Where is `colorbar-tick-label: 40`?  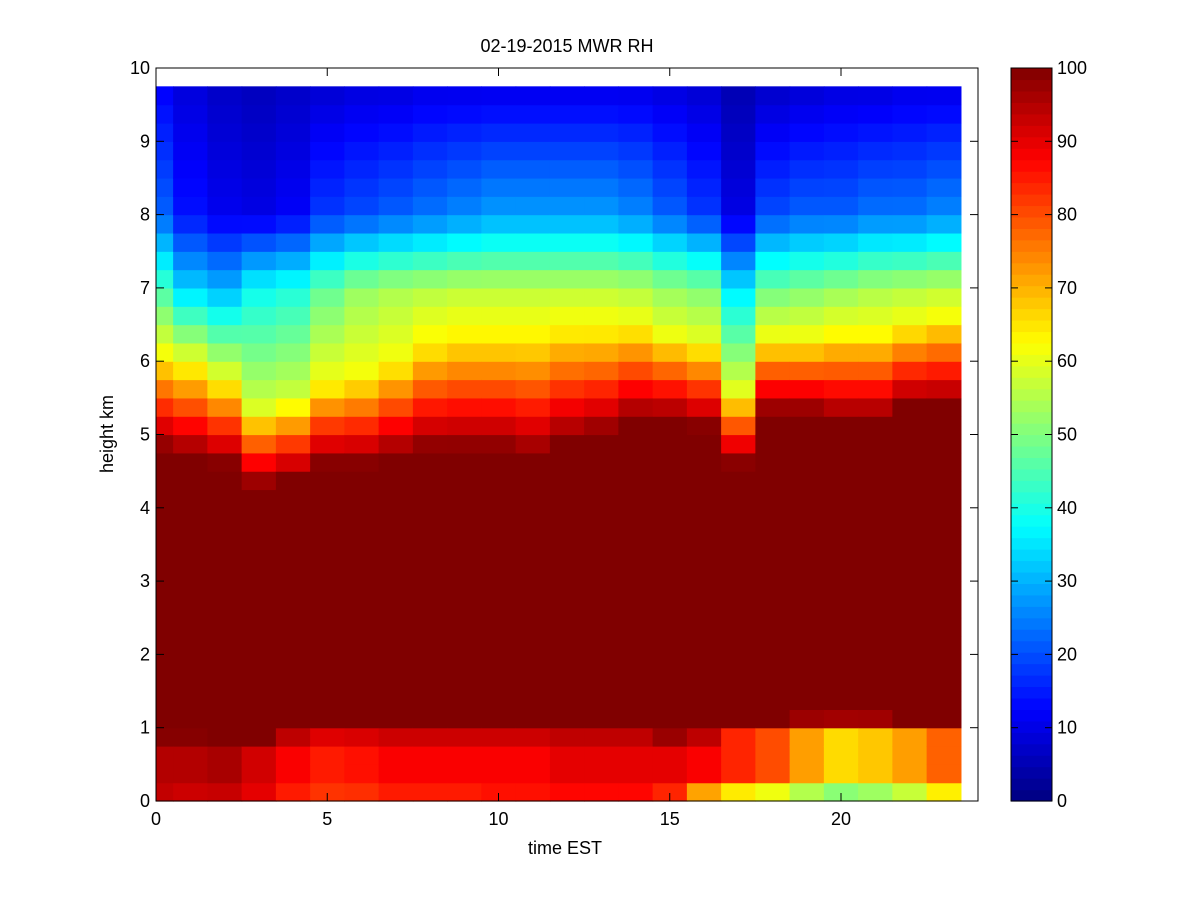
colorbar-tick-label: 40 is located at coordinates (1067, 508).